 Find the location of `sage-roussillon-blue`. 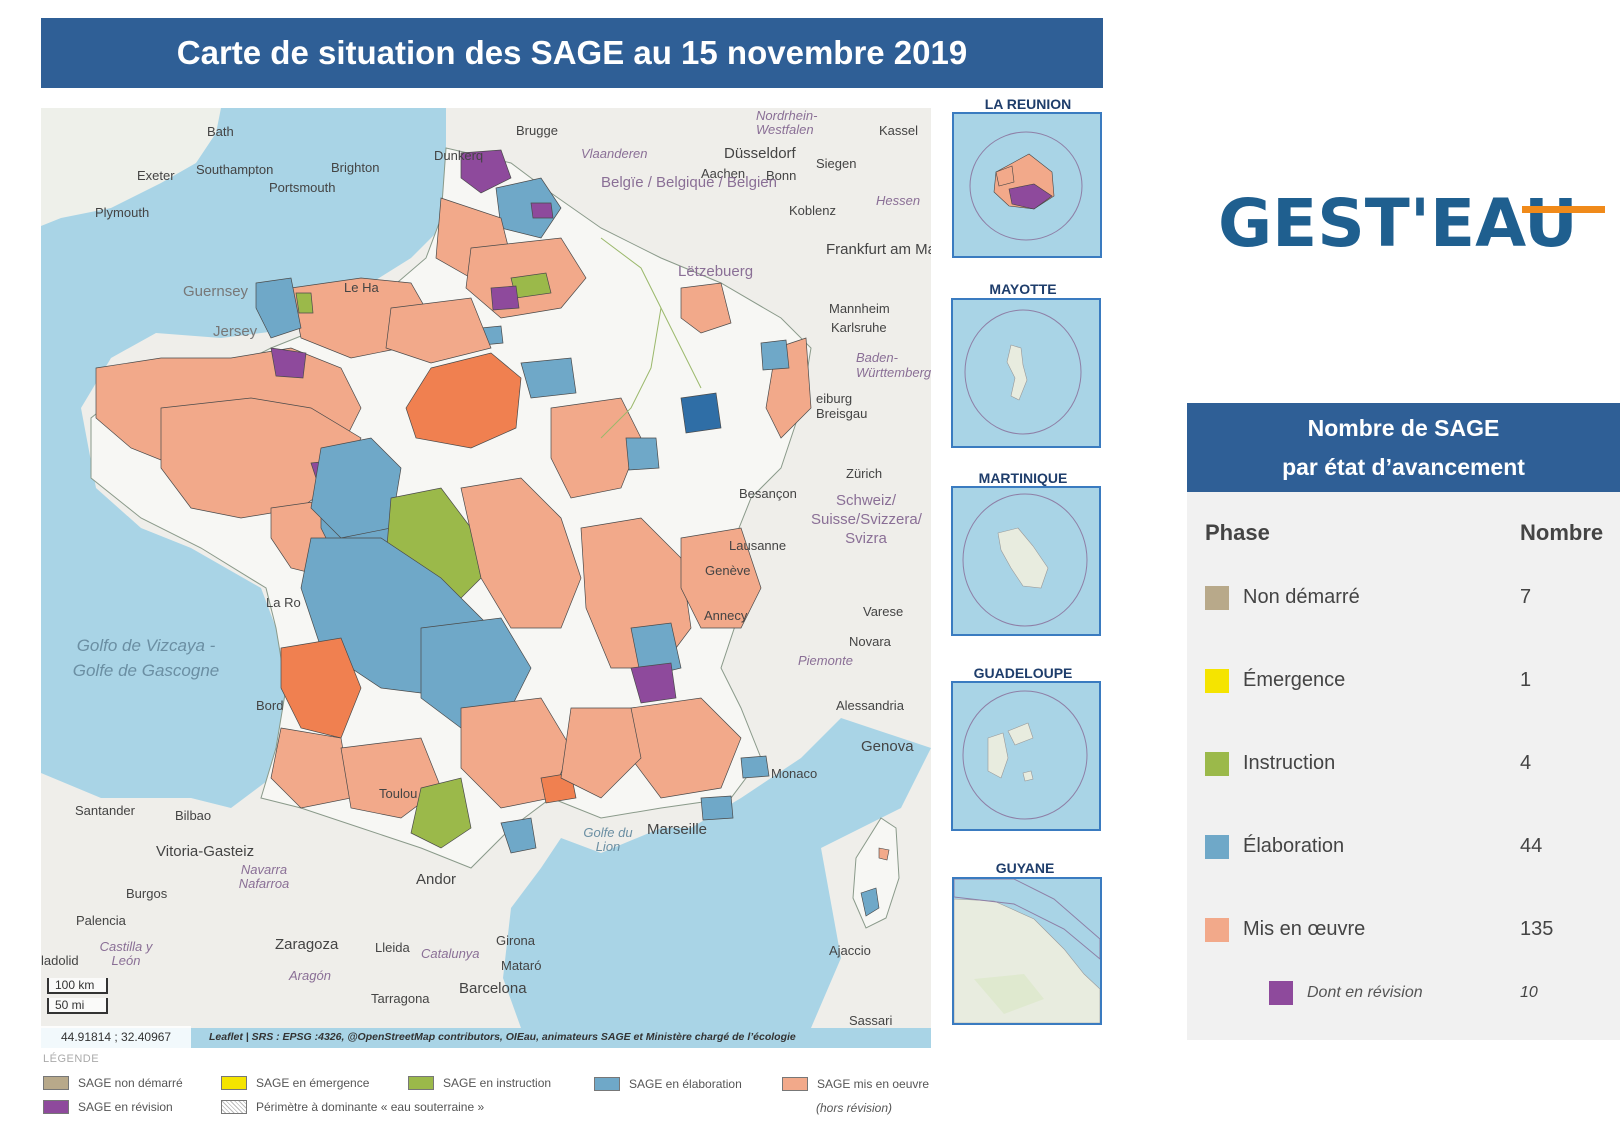

sage-roussillon-blue is located at coordinates (518, 835).